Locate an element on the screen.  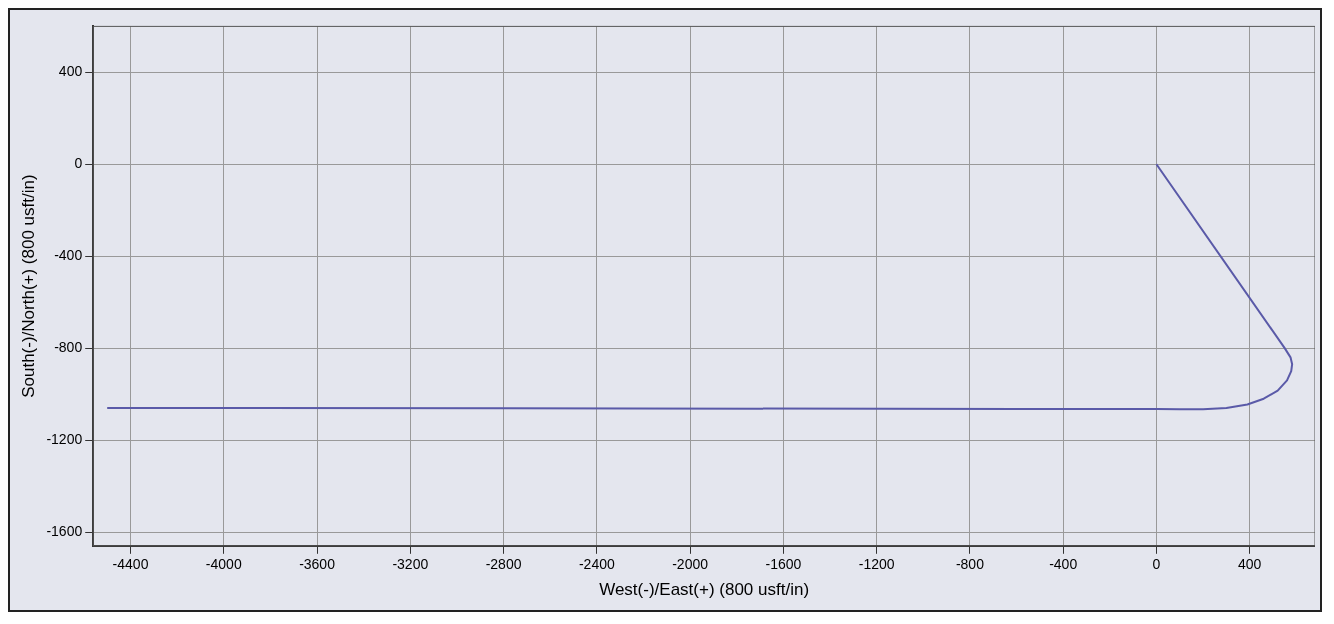
y-tick-label: -800 is located at coordinates (68, 347).